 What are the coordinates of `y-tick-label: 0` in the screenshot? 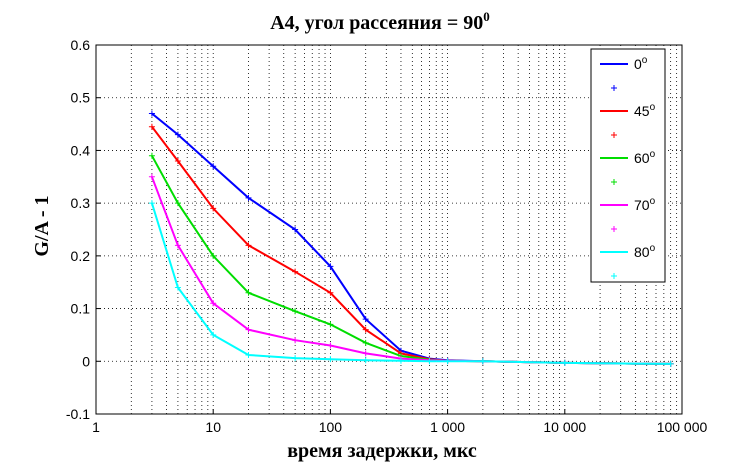 It's located at (86, 361).